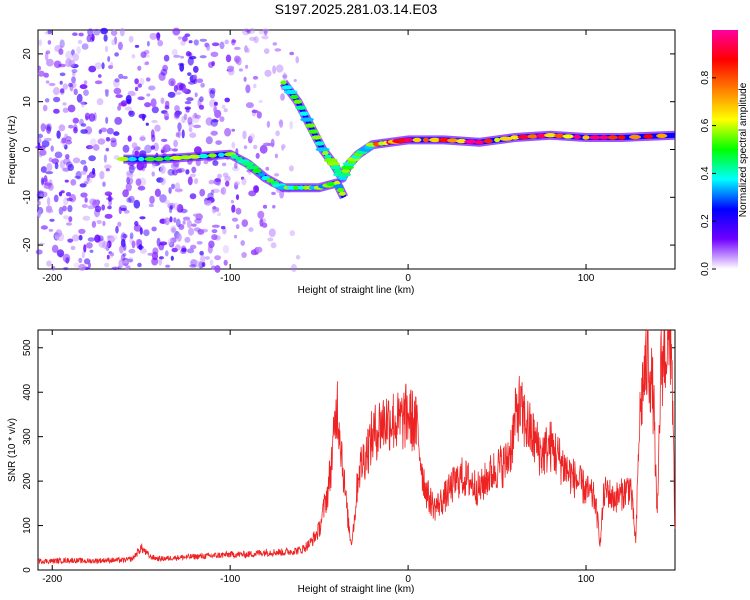  What do you see at coordinates (27, 197) in the screenshot?
I see `spec-ytick-label: -10` at bounding box center [27, 197].